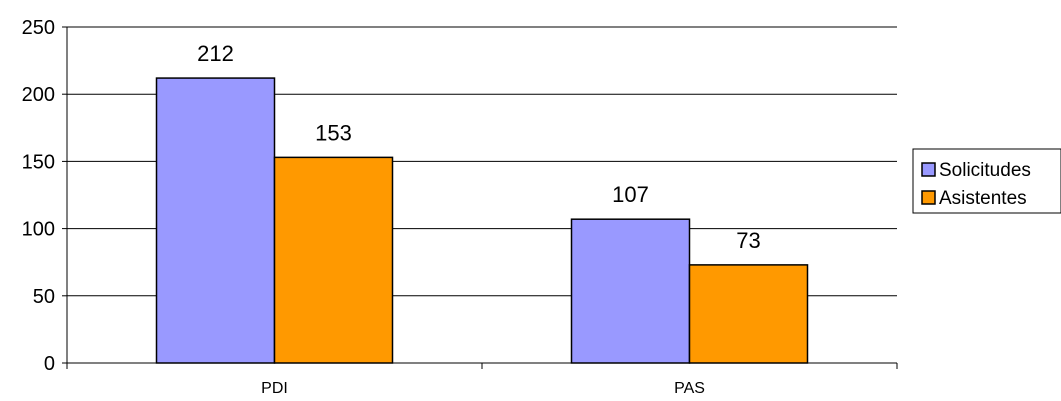 Image resolution: width=1061 pixels, height=401 pixels. What do you see at coordinates (38, 95) in the screenshot?
I see `y-tick-label: 200` at bounding box center [38, 95].